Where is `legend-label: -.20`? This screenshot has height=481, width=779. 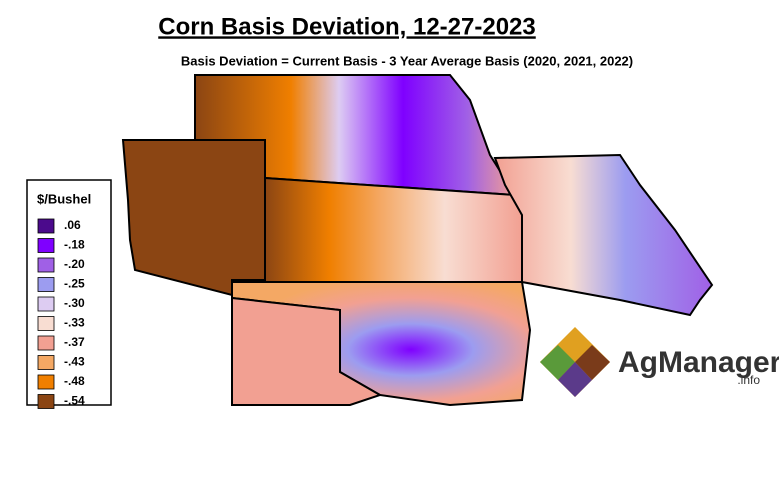
legend-label: -.20 is located at coordinates (74, 264).